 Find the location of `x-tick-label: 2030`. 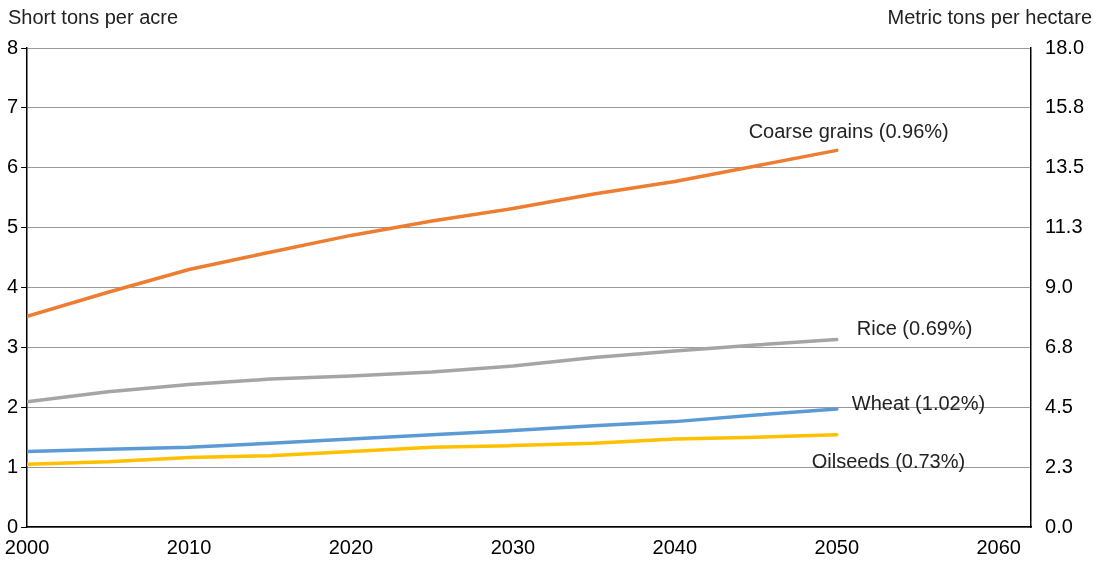

x-tick-label: 2030 is located at coordinates (513, 546).